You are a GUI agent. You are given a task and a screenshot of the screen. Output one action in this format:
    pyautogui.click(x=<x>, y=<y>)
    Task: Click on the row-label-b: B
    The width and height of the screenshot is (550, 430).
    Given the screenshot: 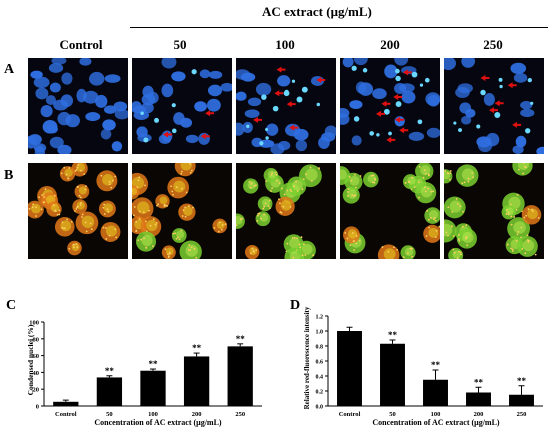 What is the action you would take?
    pyautogui.click(x=9, y=175)
    